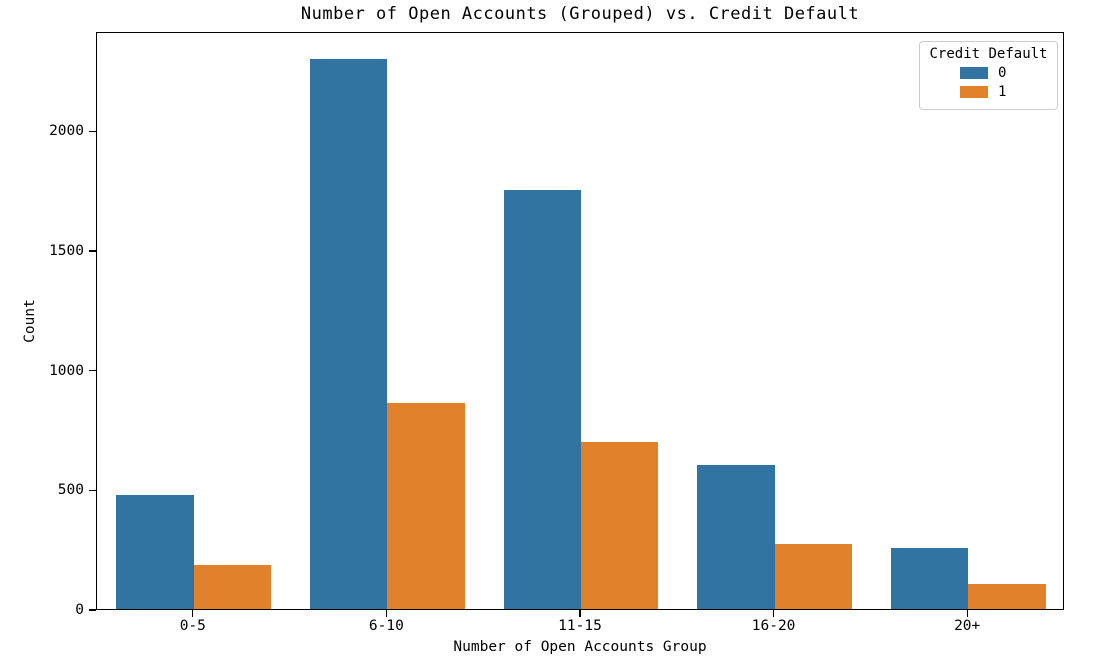 The width and height of the screenshot is (1106, 664). I want to click on legend-entry-label: 0, so click(1002, 73).